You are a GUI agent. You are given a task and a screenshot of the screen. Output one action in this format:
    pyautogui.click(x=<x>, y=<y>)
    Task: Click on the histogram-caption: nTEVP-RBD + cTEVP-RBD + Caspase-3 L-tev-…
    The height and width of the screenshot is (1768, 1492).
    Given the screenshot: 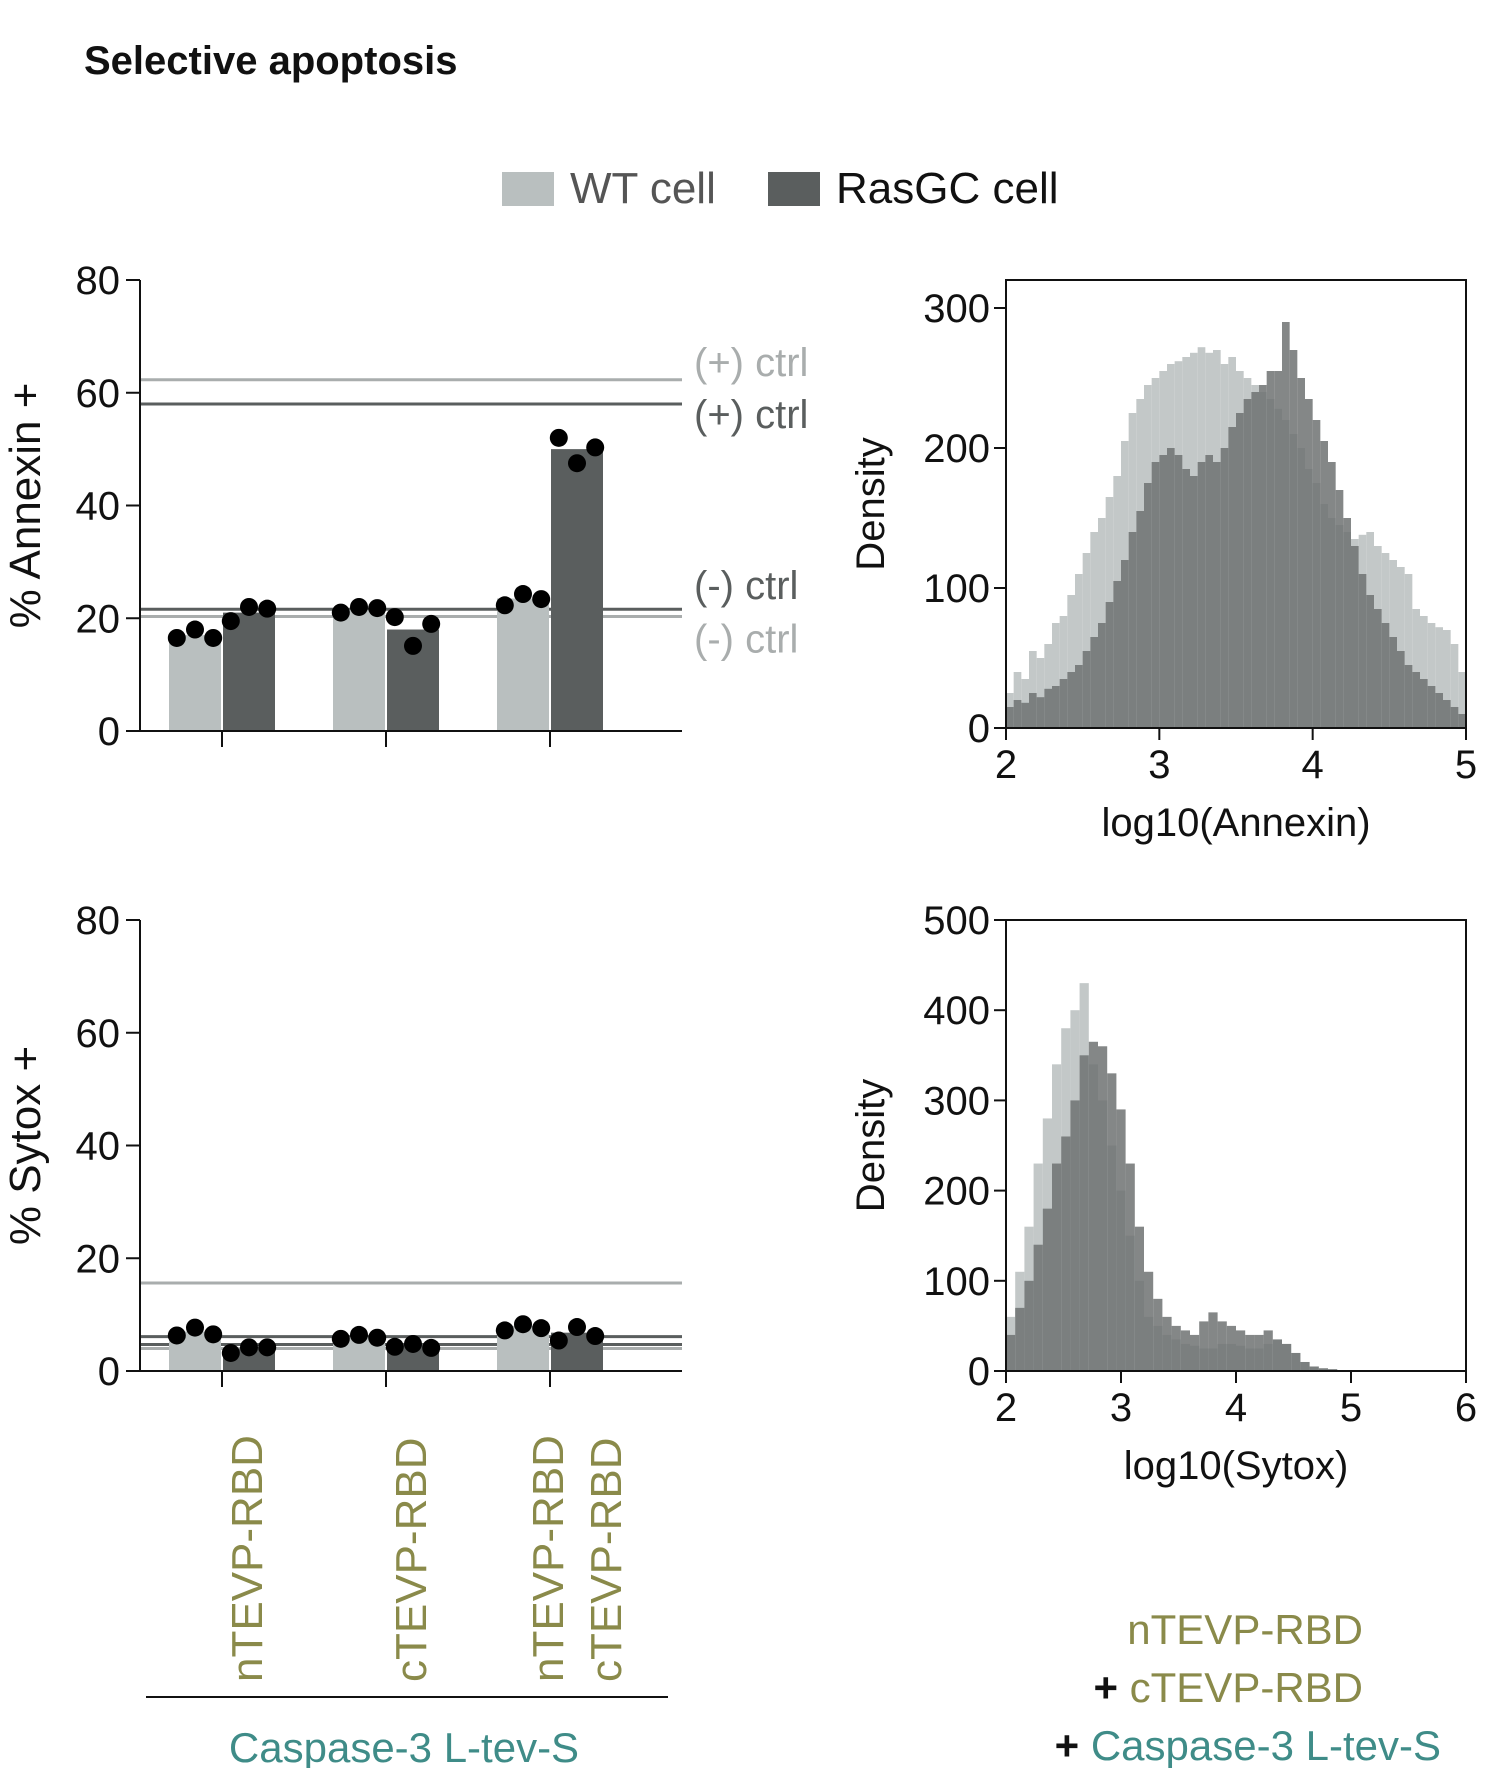 What is the action you would take?
    pyautogui.click(x=1248, y=1687)
    